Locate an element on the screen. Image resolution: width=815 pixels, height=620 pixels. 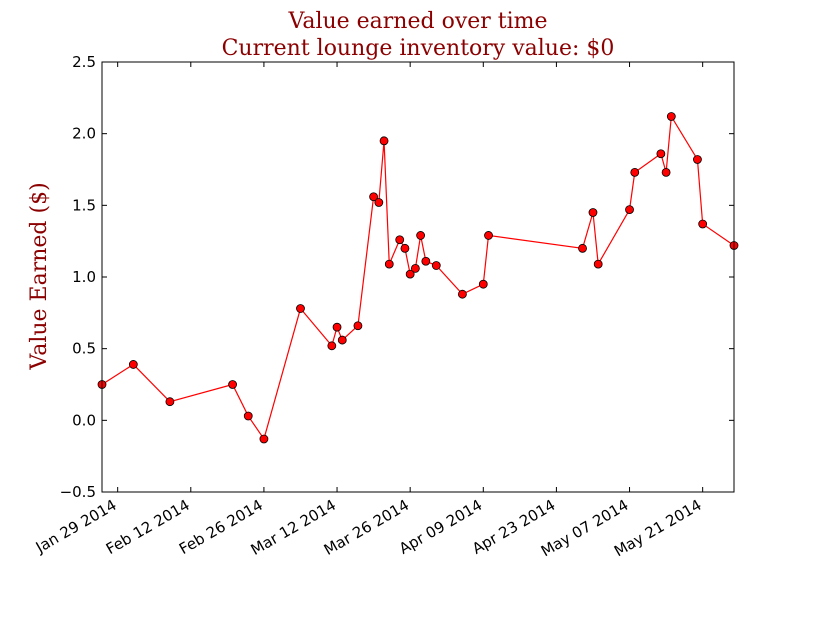
y-tick-label: 1.5 is located at coordinates (84, 205).